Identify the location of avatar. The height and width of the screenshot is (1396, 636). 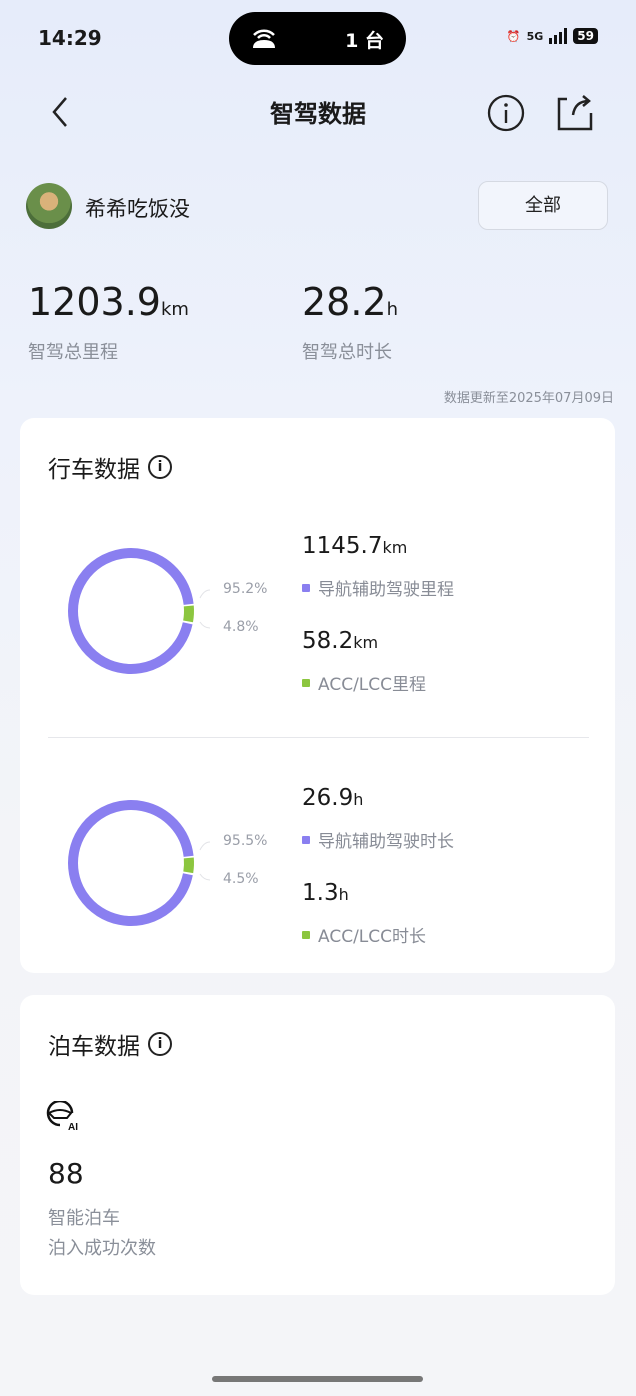
(49, 206).